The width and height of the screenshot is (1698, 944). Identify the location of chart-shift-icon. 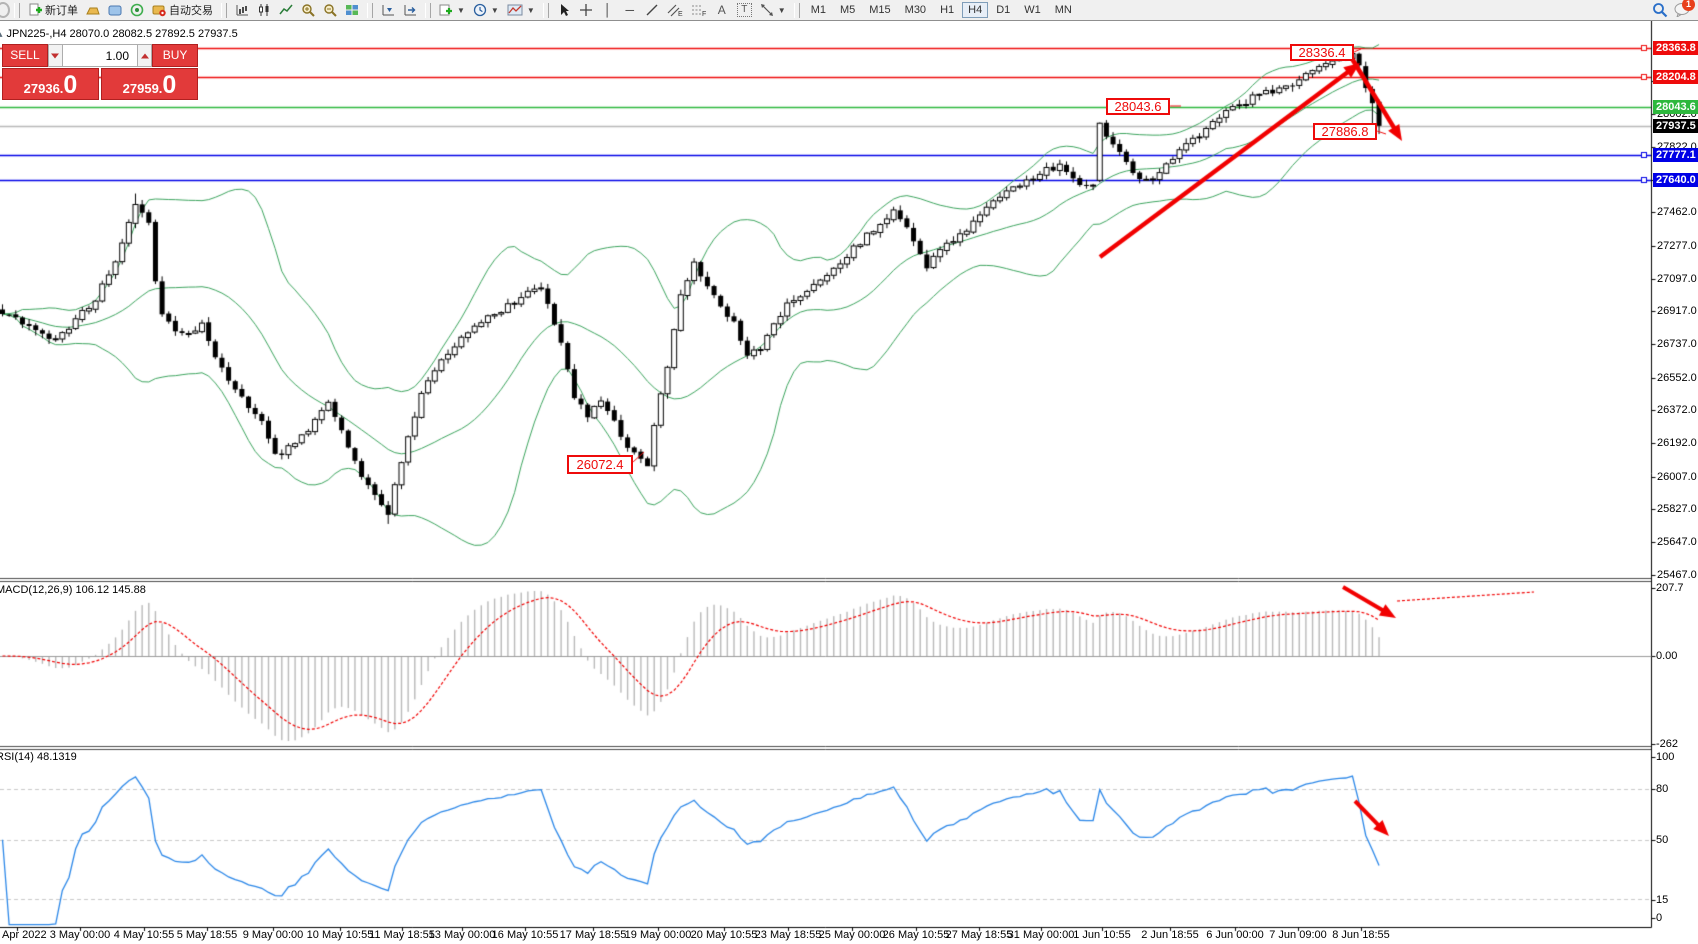
(410, 10).